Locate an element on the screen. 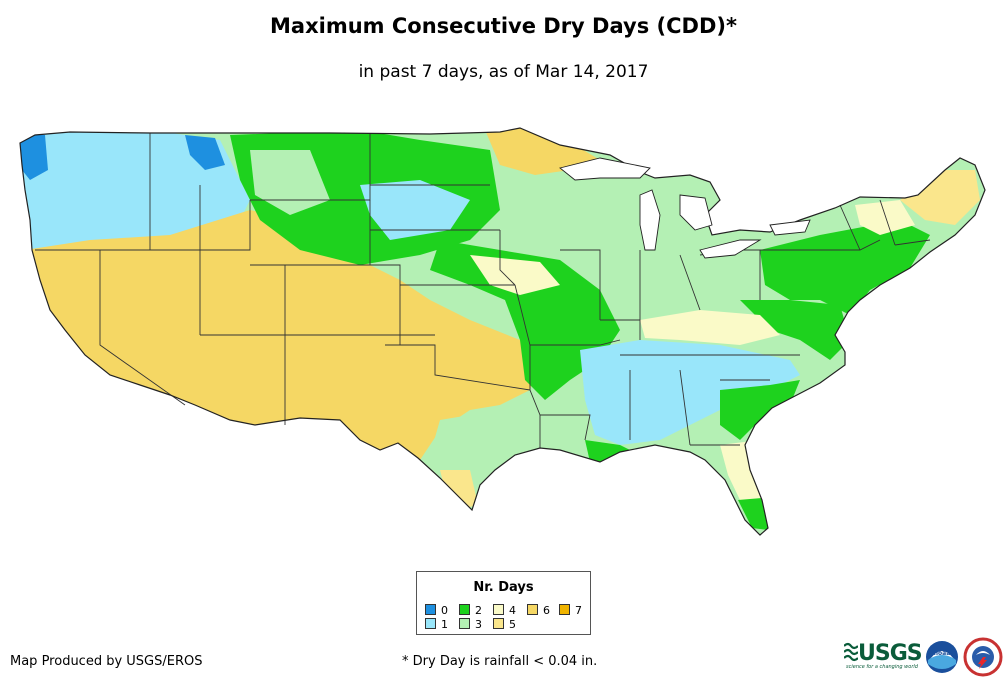 Image resolution: width=1007 pixels, height=691 pixels. legend-item-5: 5 is located at coordinates (504, 624).